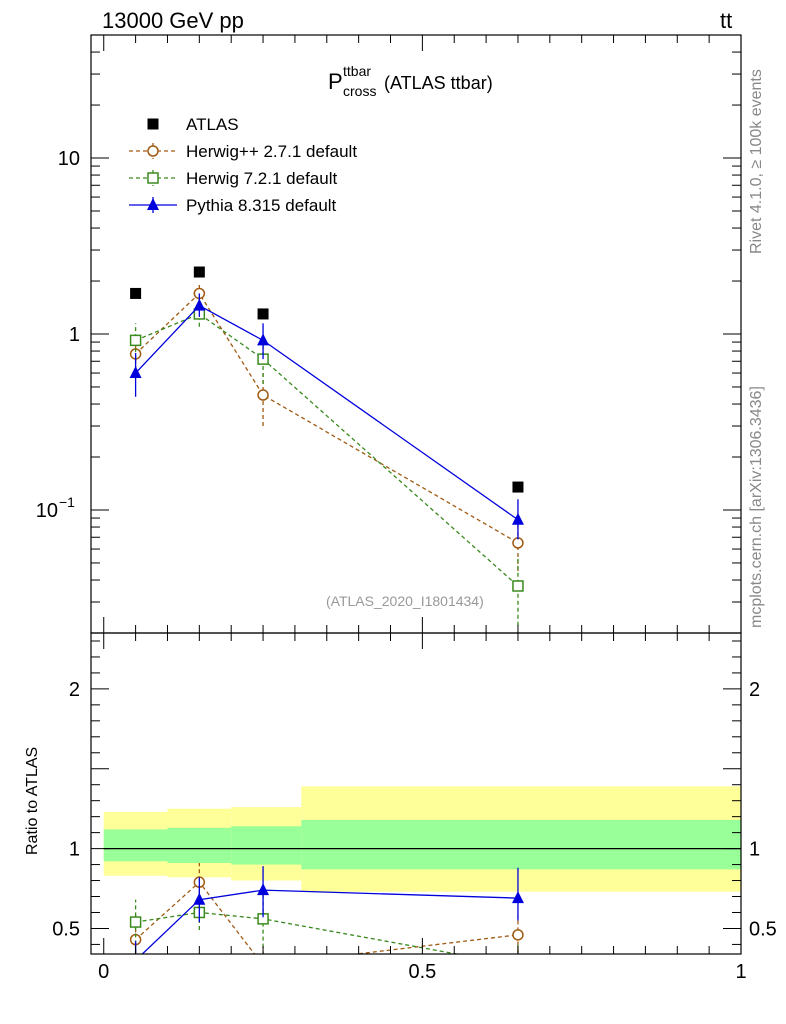 Image resolution: width=786 pixels, height=1024 pixels. What do you see at coordinates (261, 205) in the screenshot?
I see `legend-label: Pythia 8.315 default` at bounding box center [261, 205].